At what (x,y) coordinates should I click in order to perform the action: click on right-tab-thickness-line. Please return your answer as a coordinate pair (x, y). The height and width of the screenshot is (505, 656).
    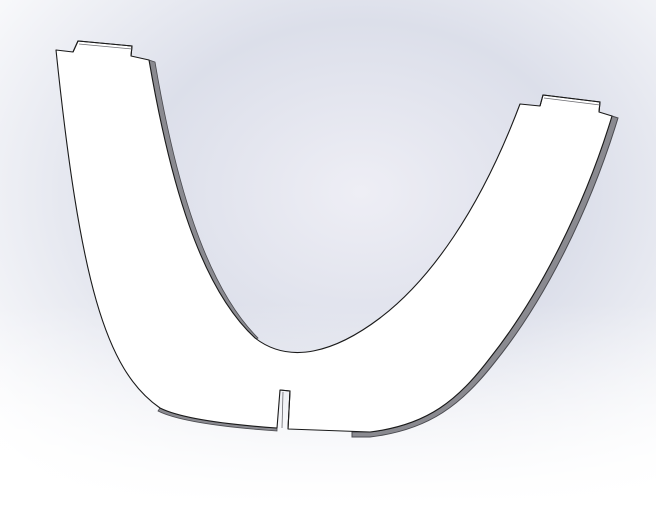
    Looking at the image, I should click on (572, 101).